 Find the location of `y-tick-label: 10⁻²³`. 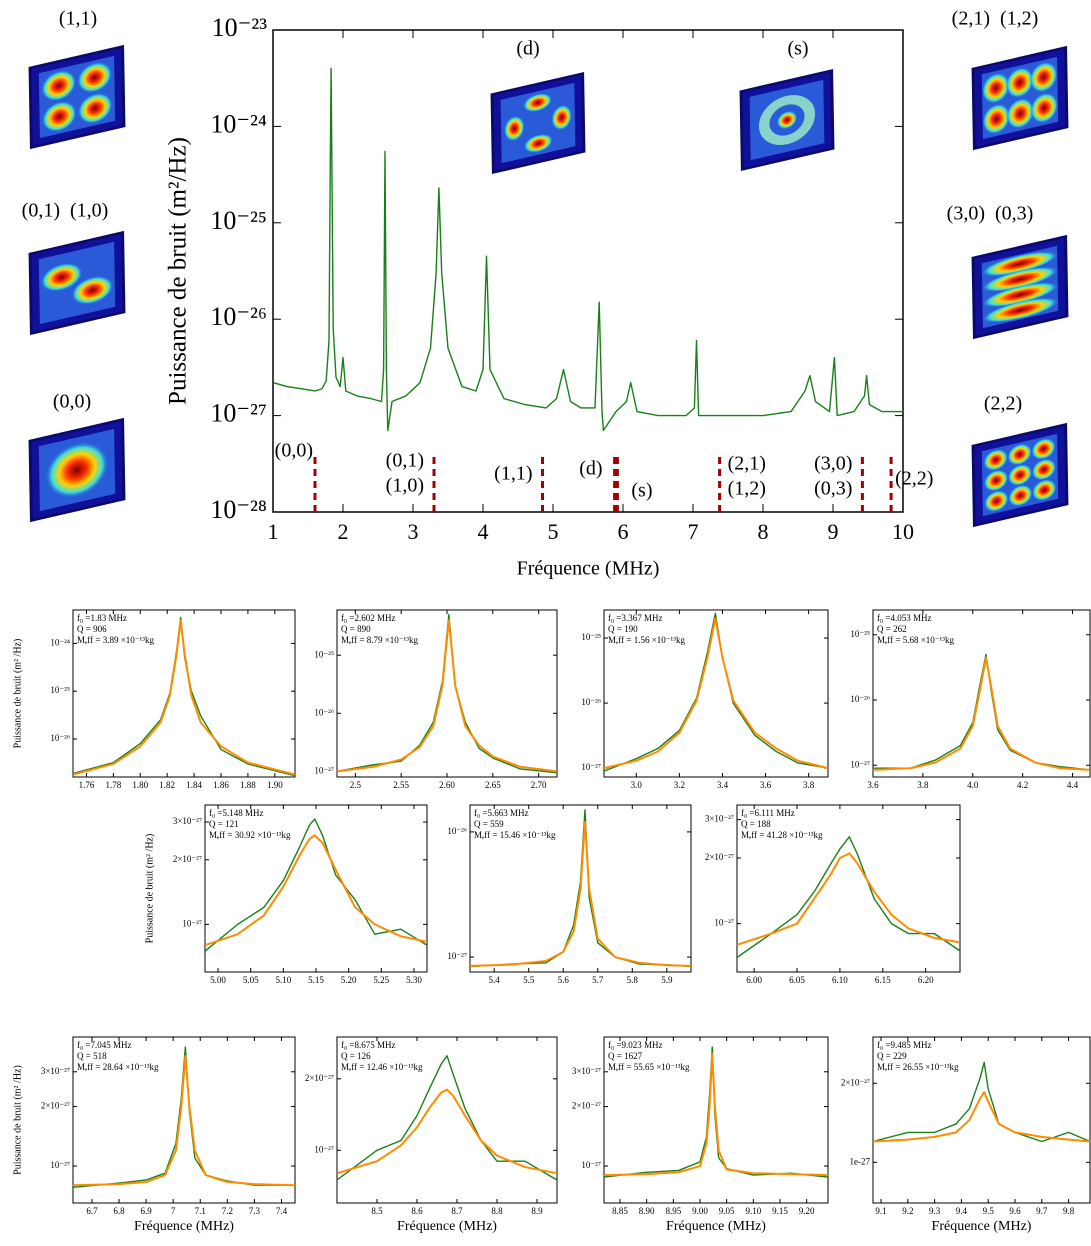

y-tick-label: 10⁻²³ is located at coordinates (240, 27).